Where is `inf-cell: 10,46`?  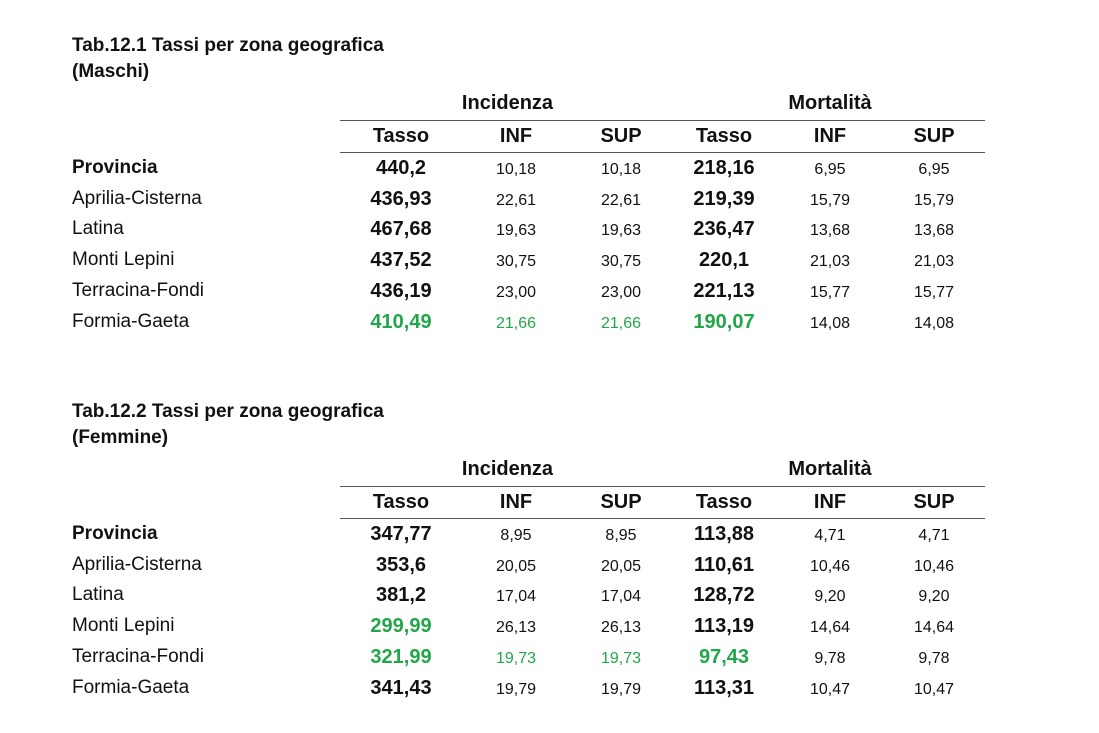 inf-cell: 10,46 is located at coordinates (830, 566).